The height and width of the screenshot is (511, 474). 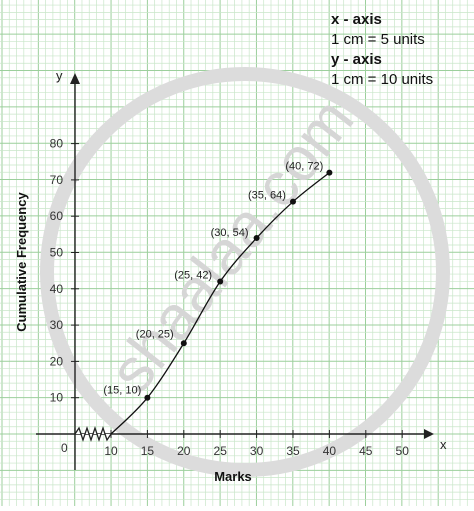 I want to click on x-tick-label: 40, so click(x=330, y=451).